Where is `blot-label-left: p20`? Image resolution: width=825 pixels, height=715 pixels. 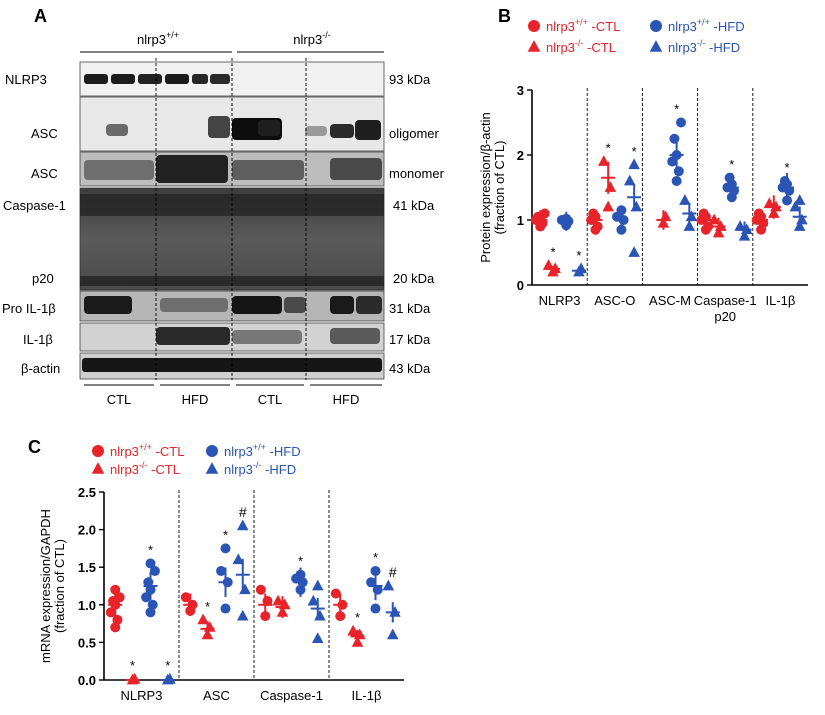
blot-label-left: p20 is located at coordinates (43, 278).